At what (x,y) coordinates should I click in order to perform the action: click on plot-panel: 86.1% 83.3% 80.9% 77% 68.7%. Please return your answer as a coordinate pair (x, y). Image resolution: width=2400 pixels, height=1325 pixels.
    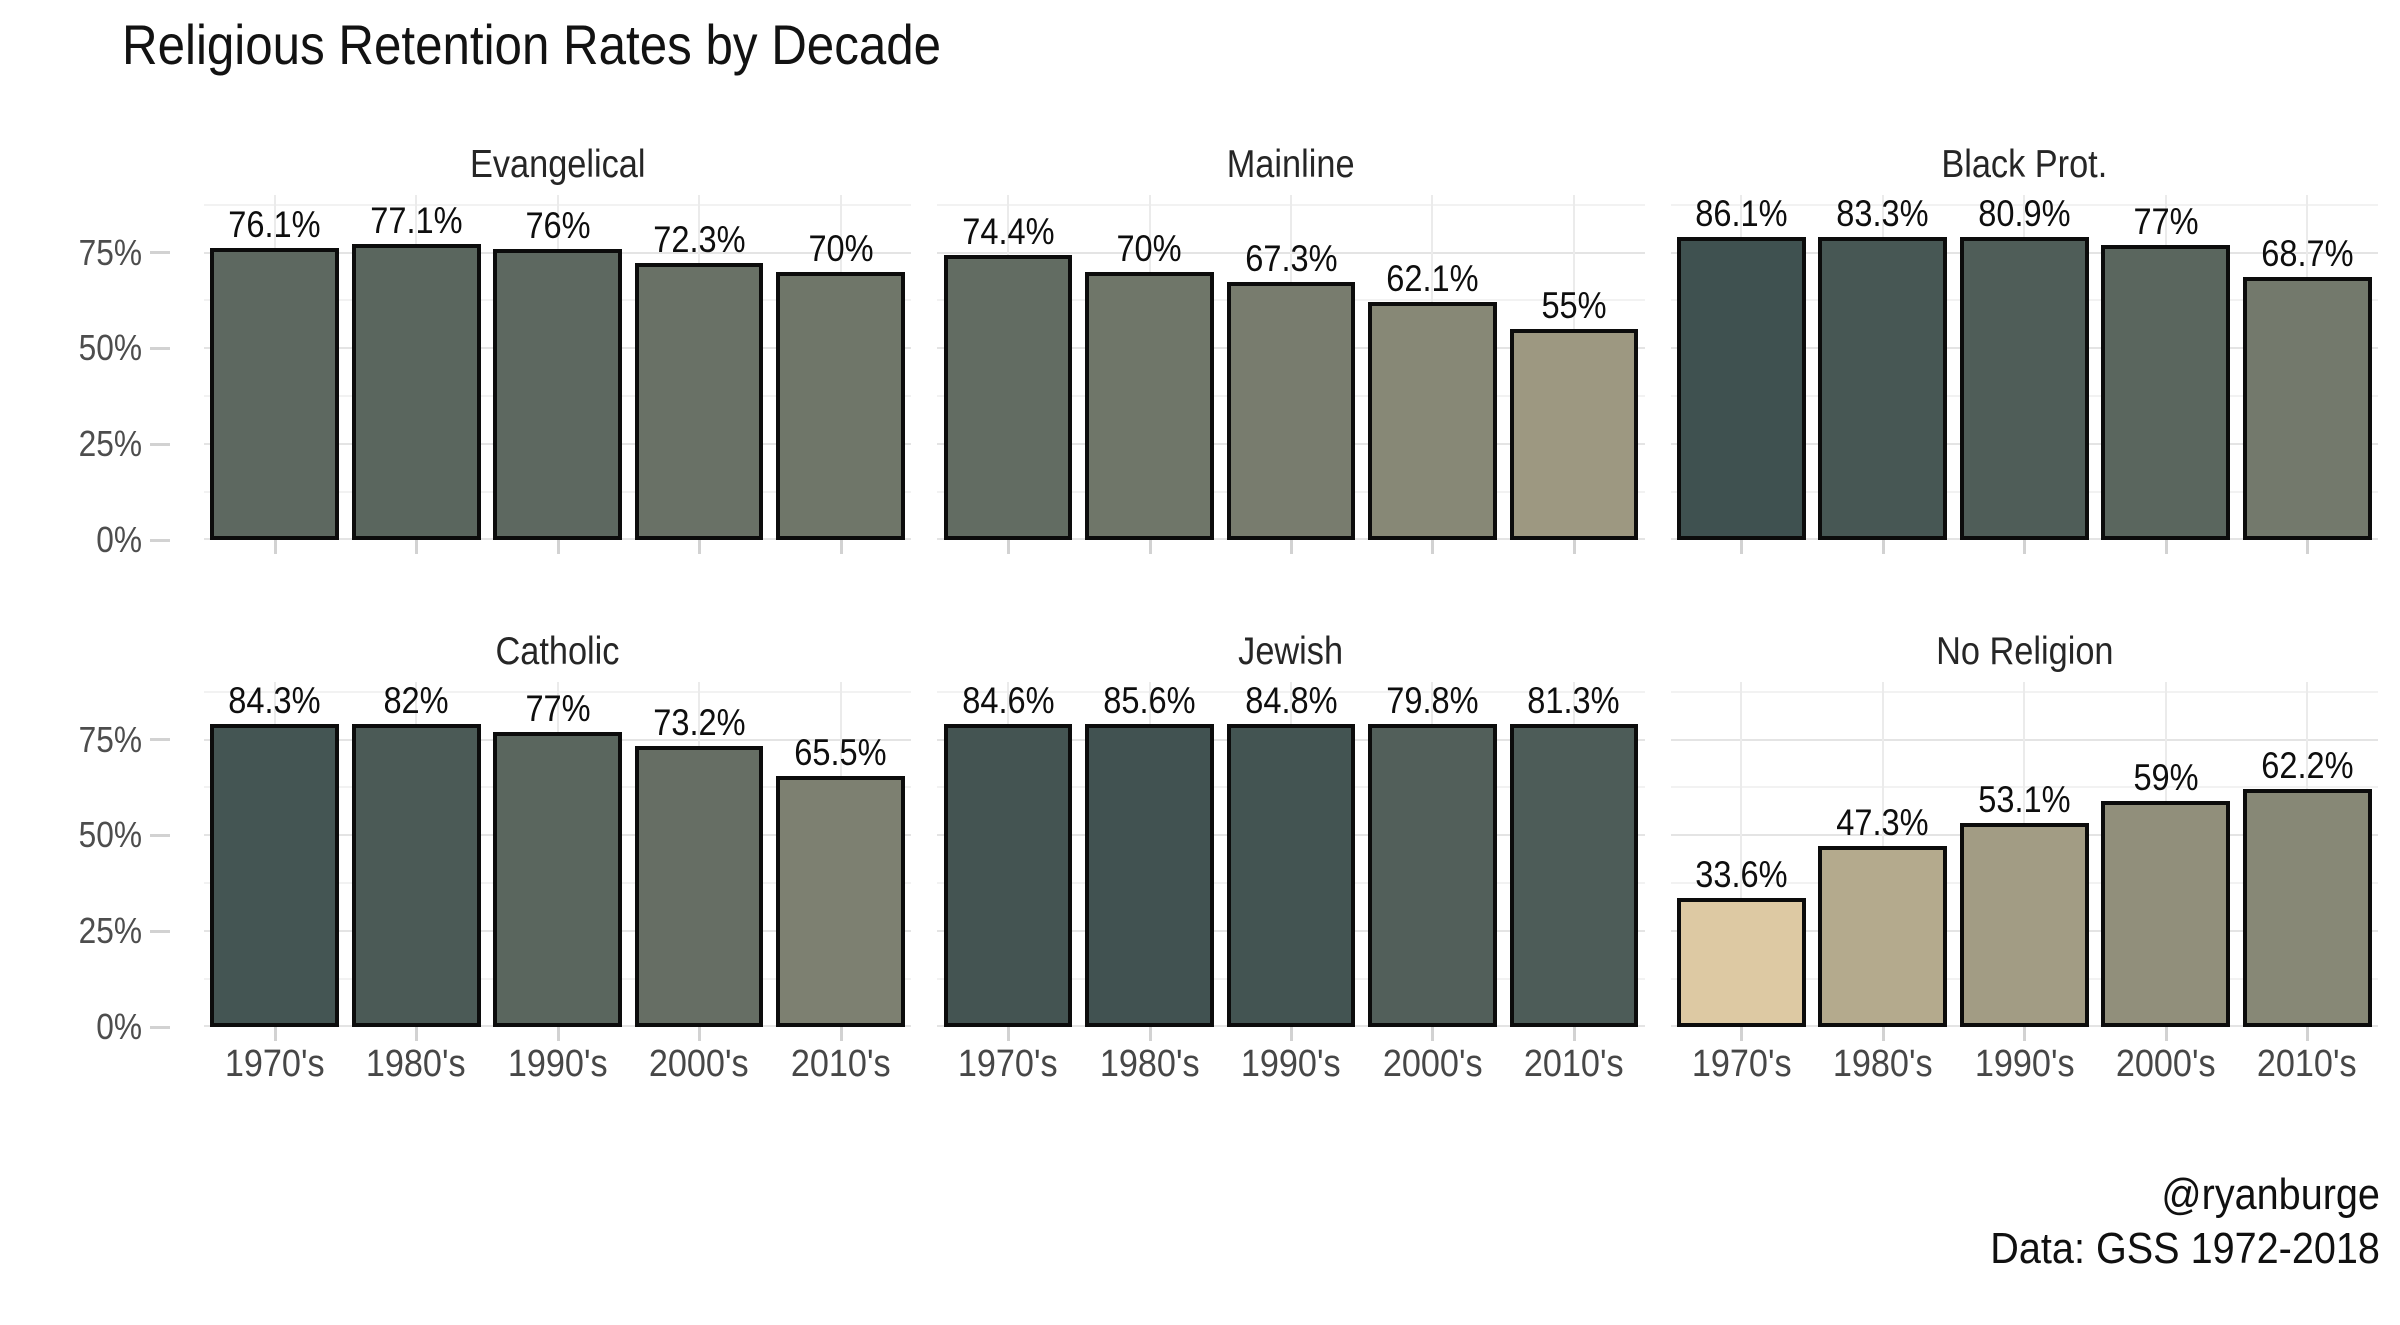
    Looking at the image, I should click on (2024, 366).